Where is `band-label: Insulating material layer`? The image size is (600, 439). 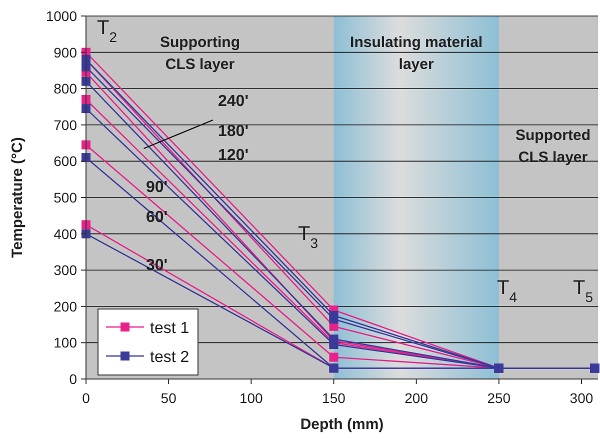 band-label: Insulating material layer is located at coordinates (416, 53).